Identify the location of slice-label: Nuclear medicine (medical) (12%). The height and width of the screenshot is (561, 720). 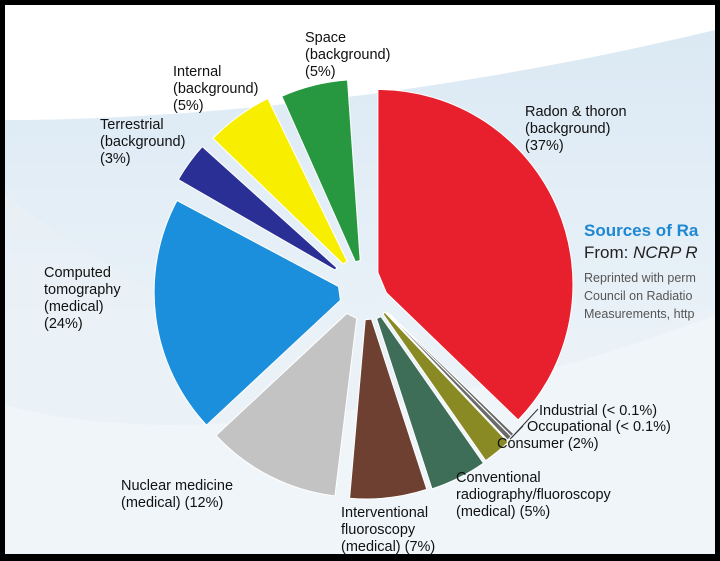
(177, 494).